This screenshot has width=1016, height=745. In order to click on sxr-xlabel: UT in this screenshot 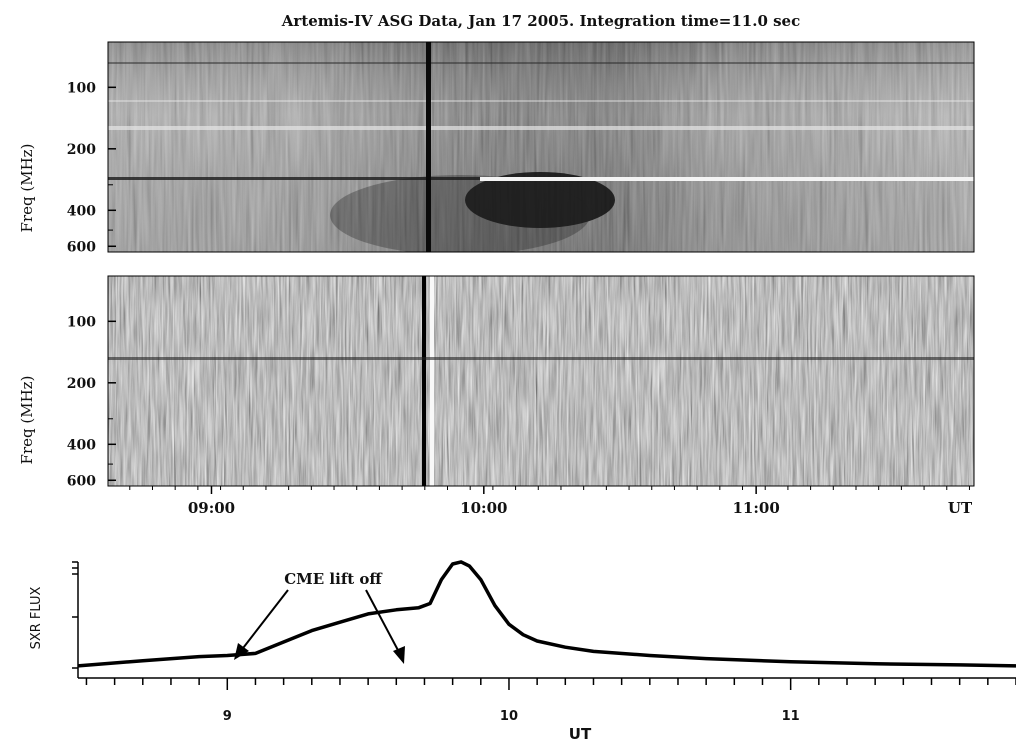, I will do `click(580, 734)`.